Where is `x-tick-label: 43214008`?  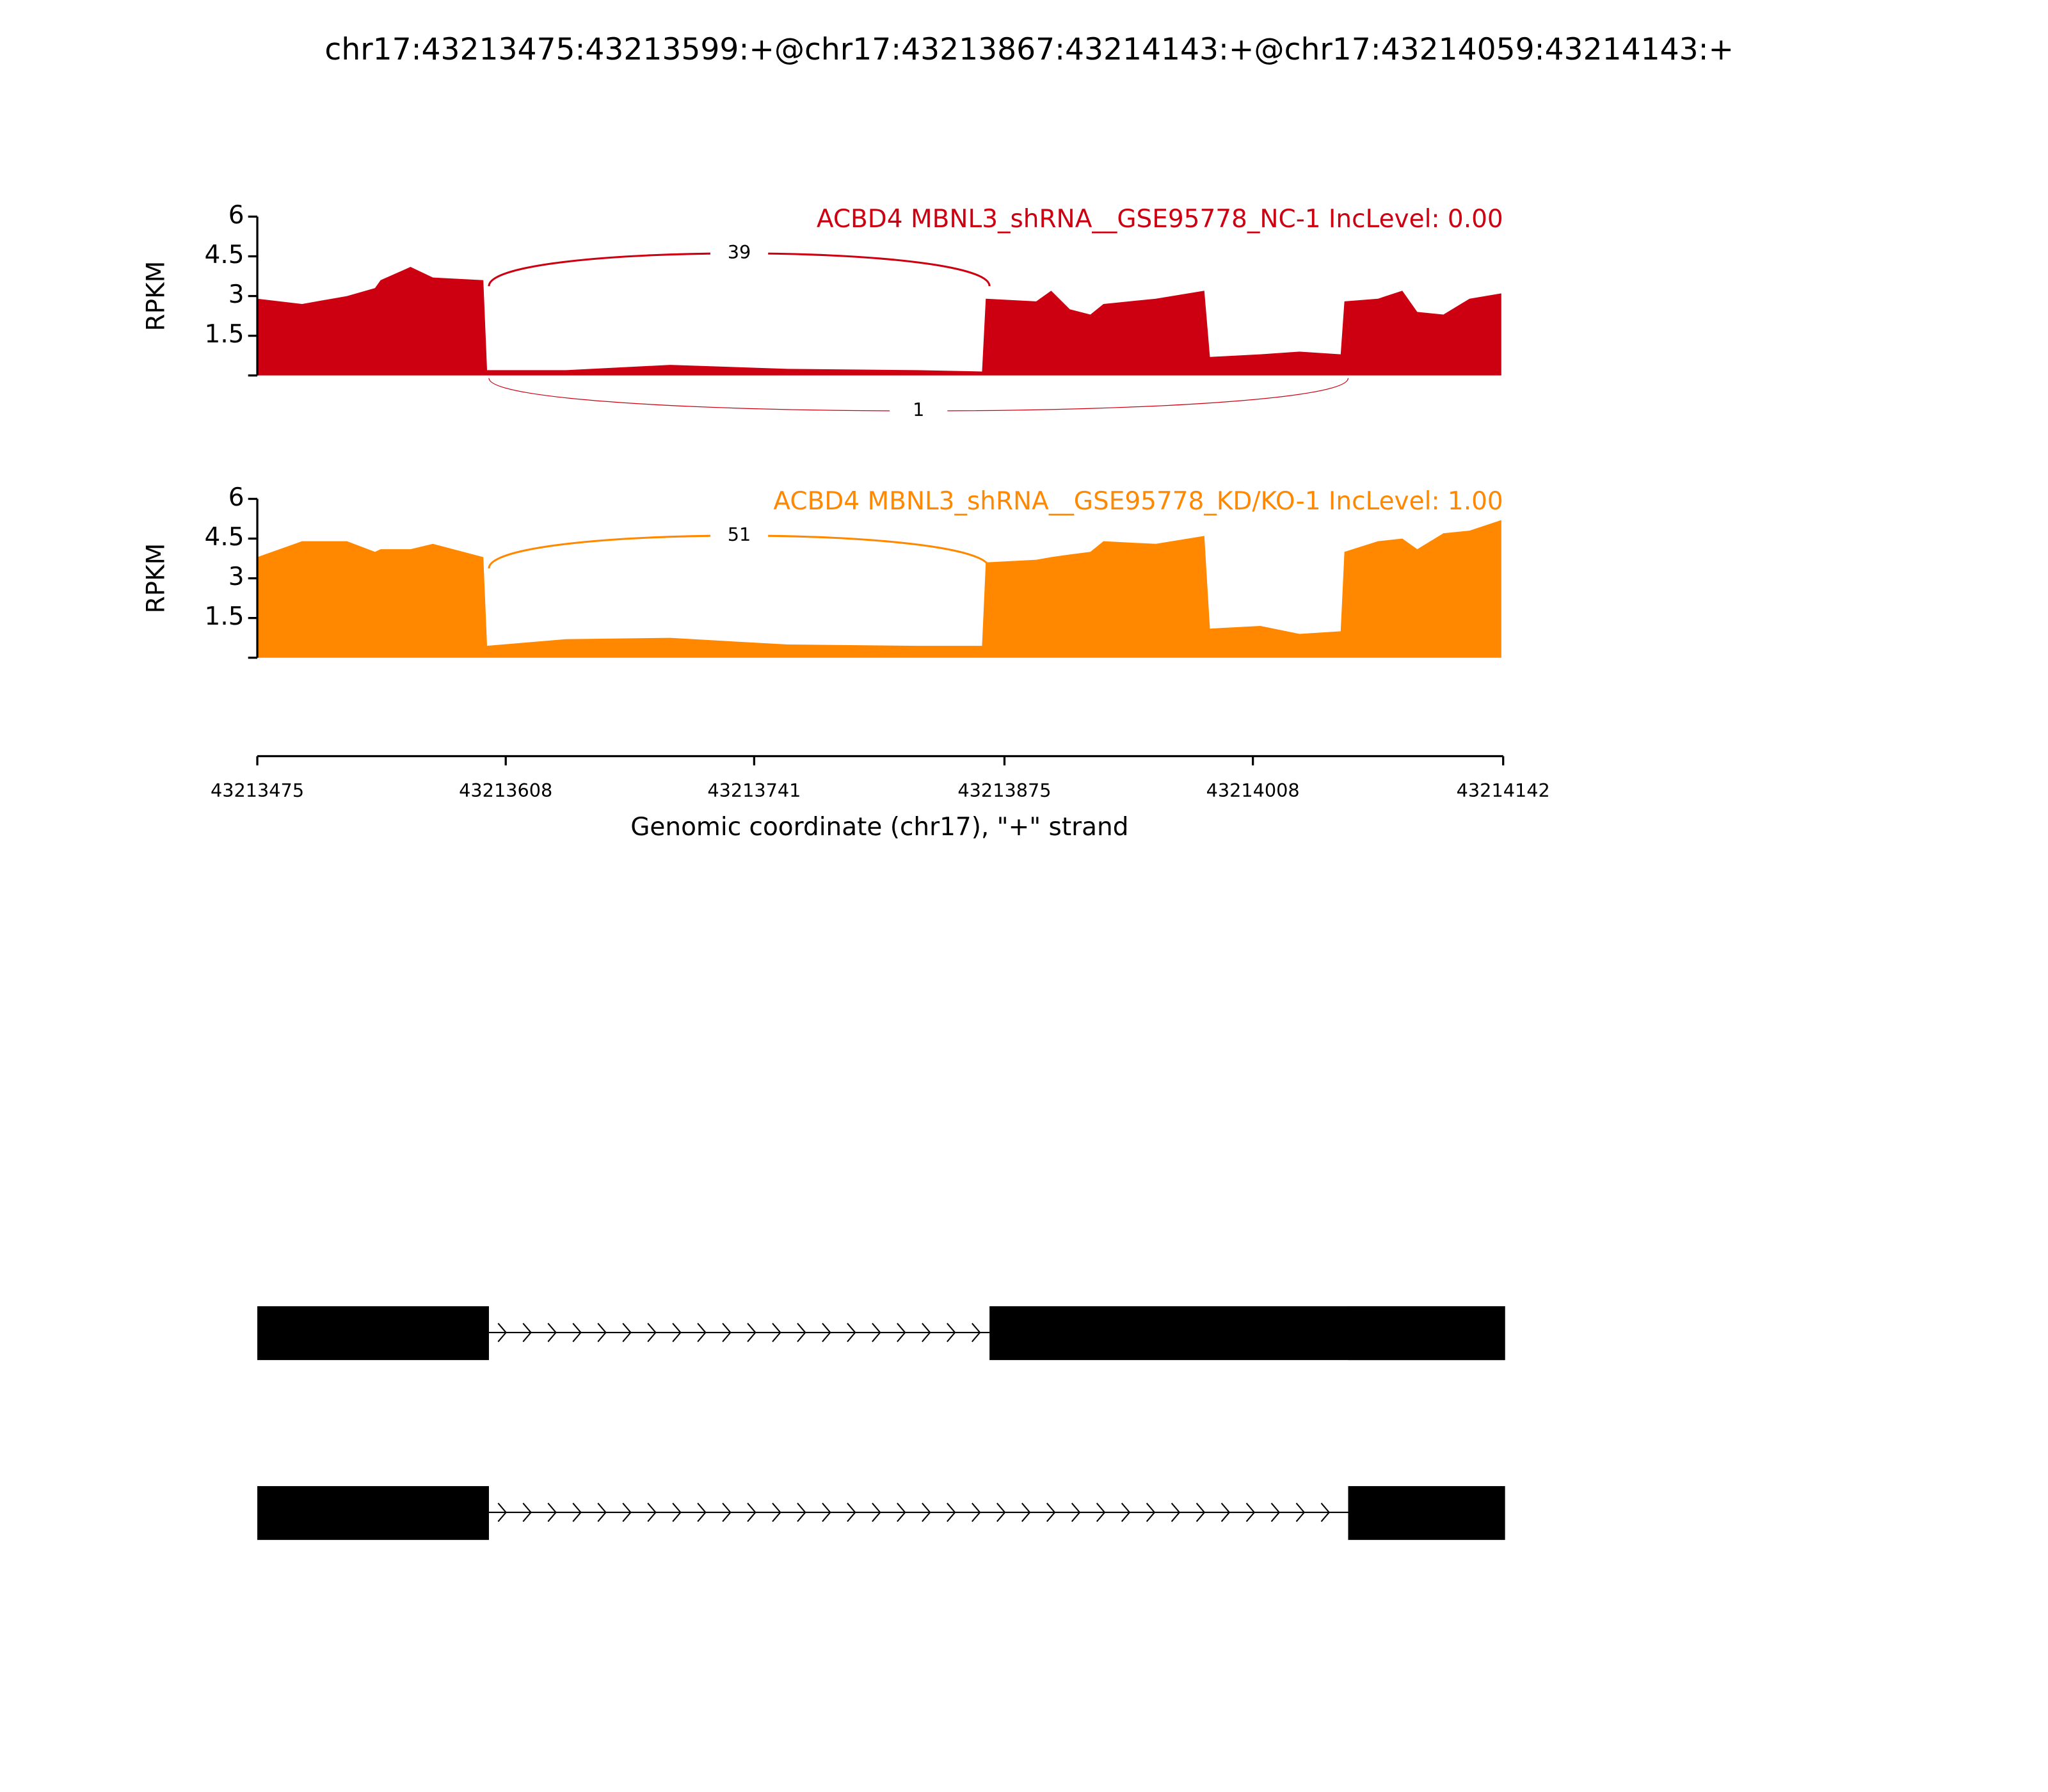 x-tick-label: 43214008 is located at coordinates (1253, 790).